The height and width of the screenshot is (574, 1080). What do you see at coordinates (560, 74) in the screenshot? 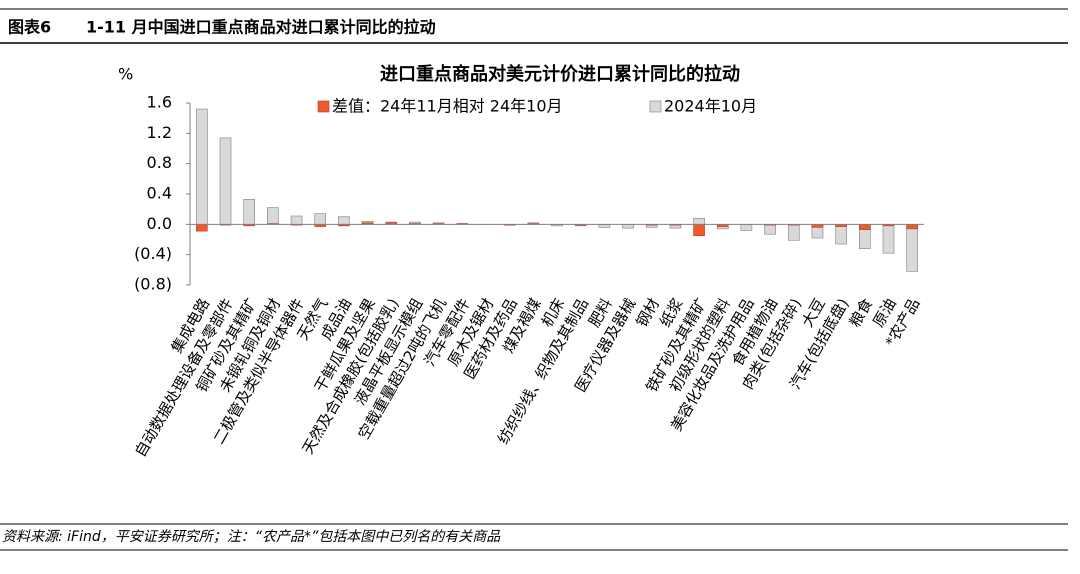
I see `chart-title: 进口重点商品对美元计价进口累计同比的拉动` at bounding box center [560, 74].